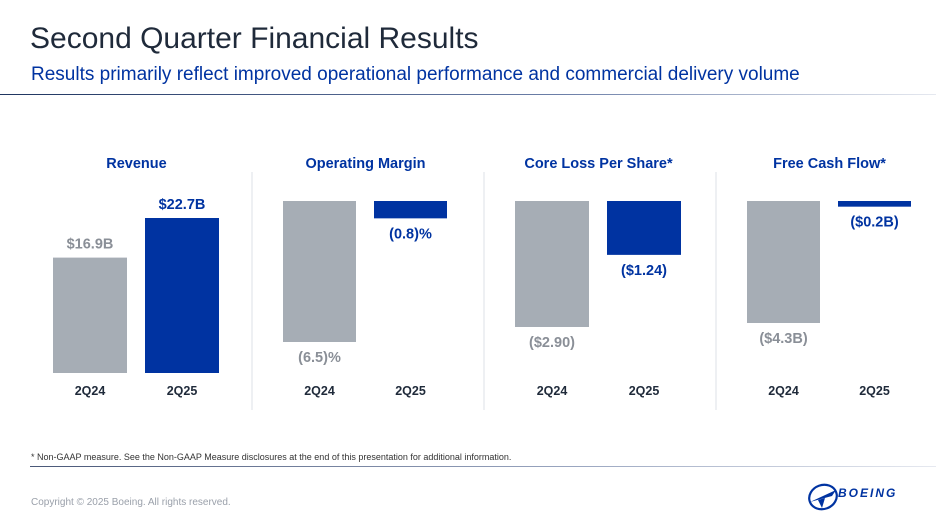  I want to click on revenue-value-label-2q25: $22.7B, so click(182, 205).